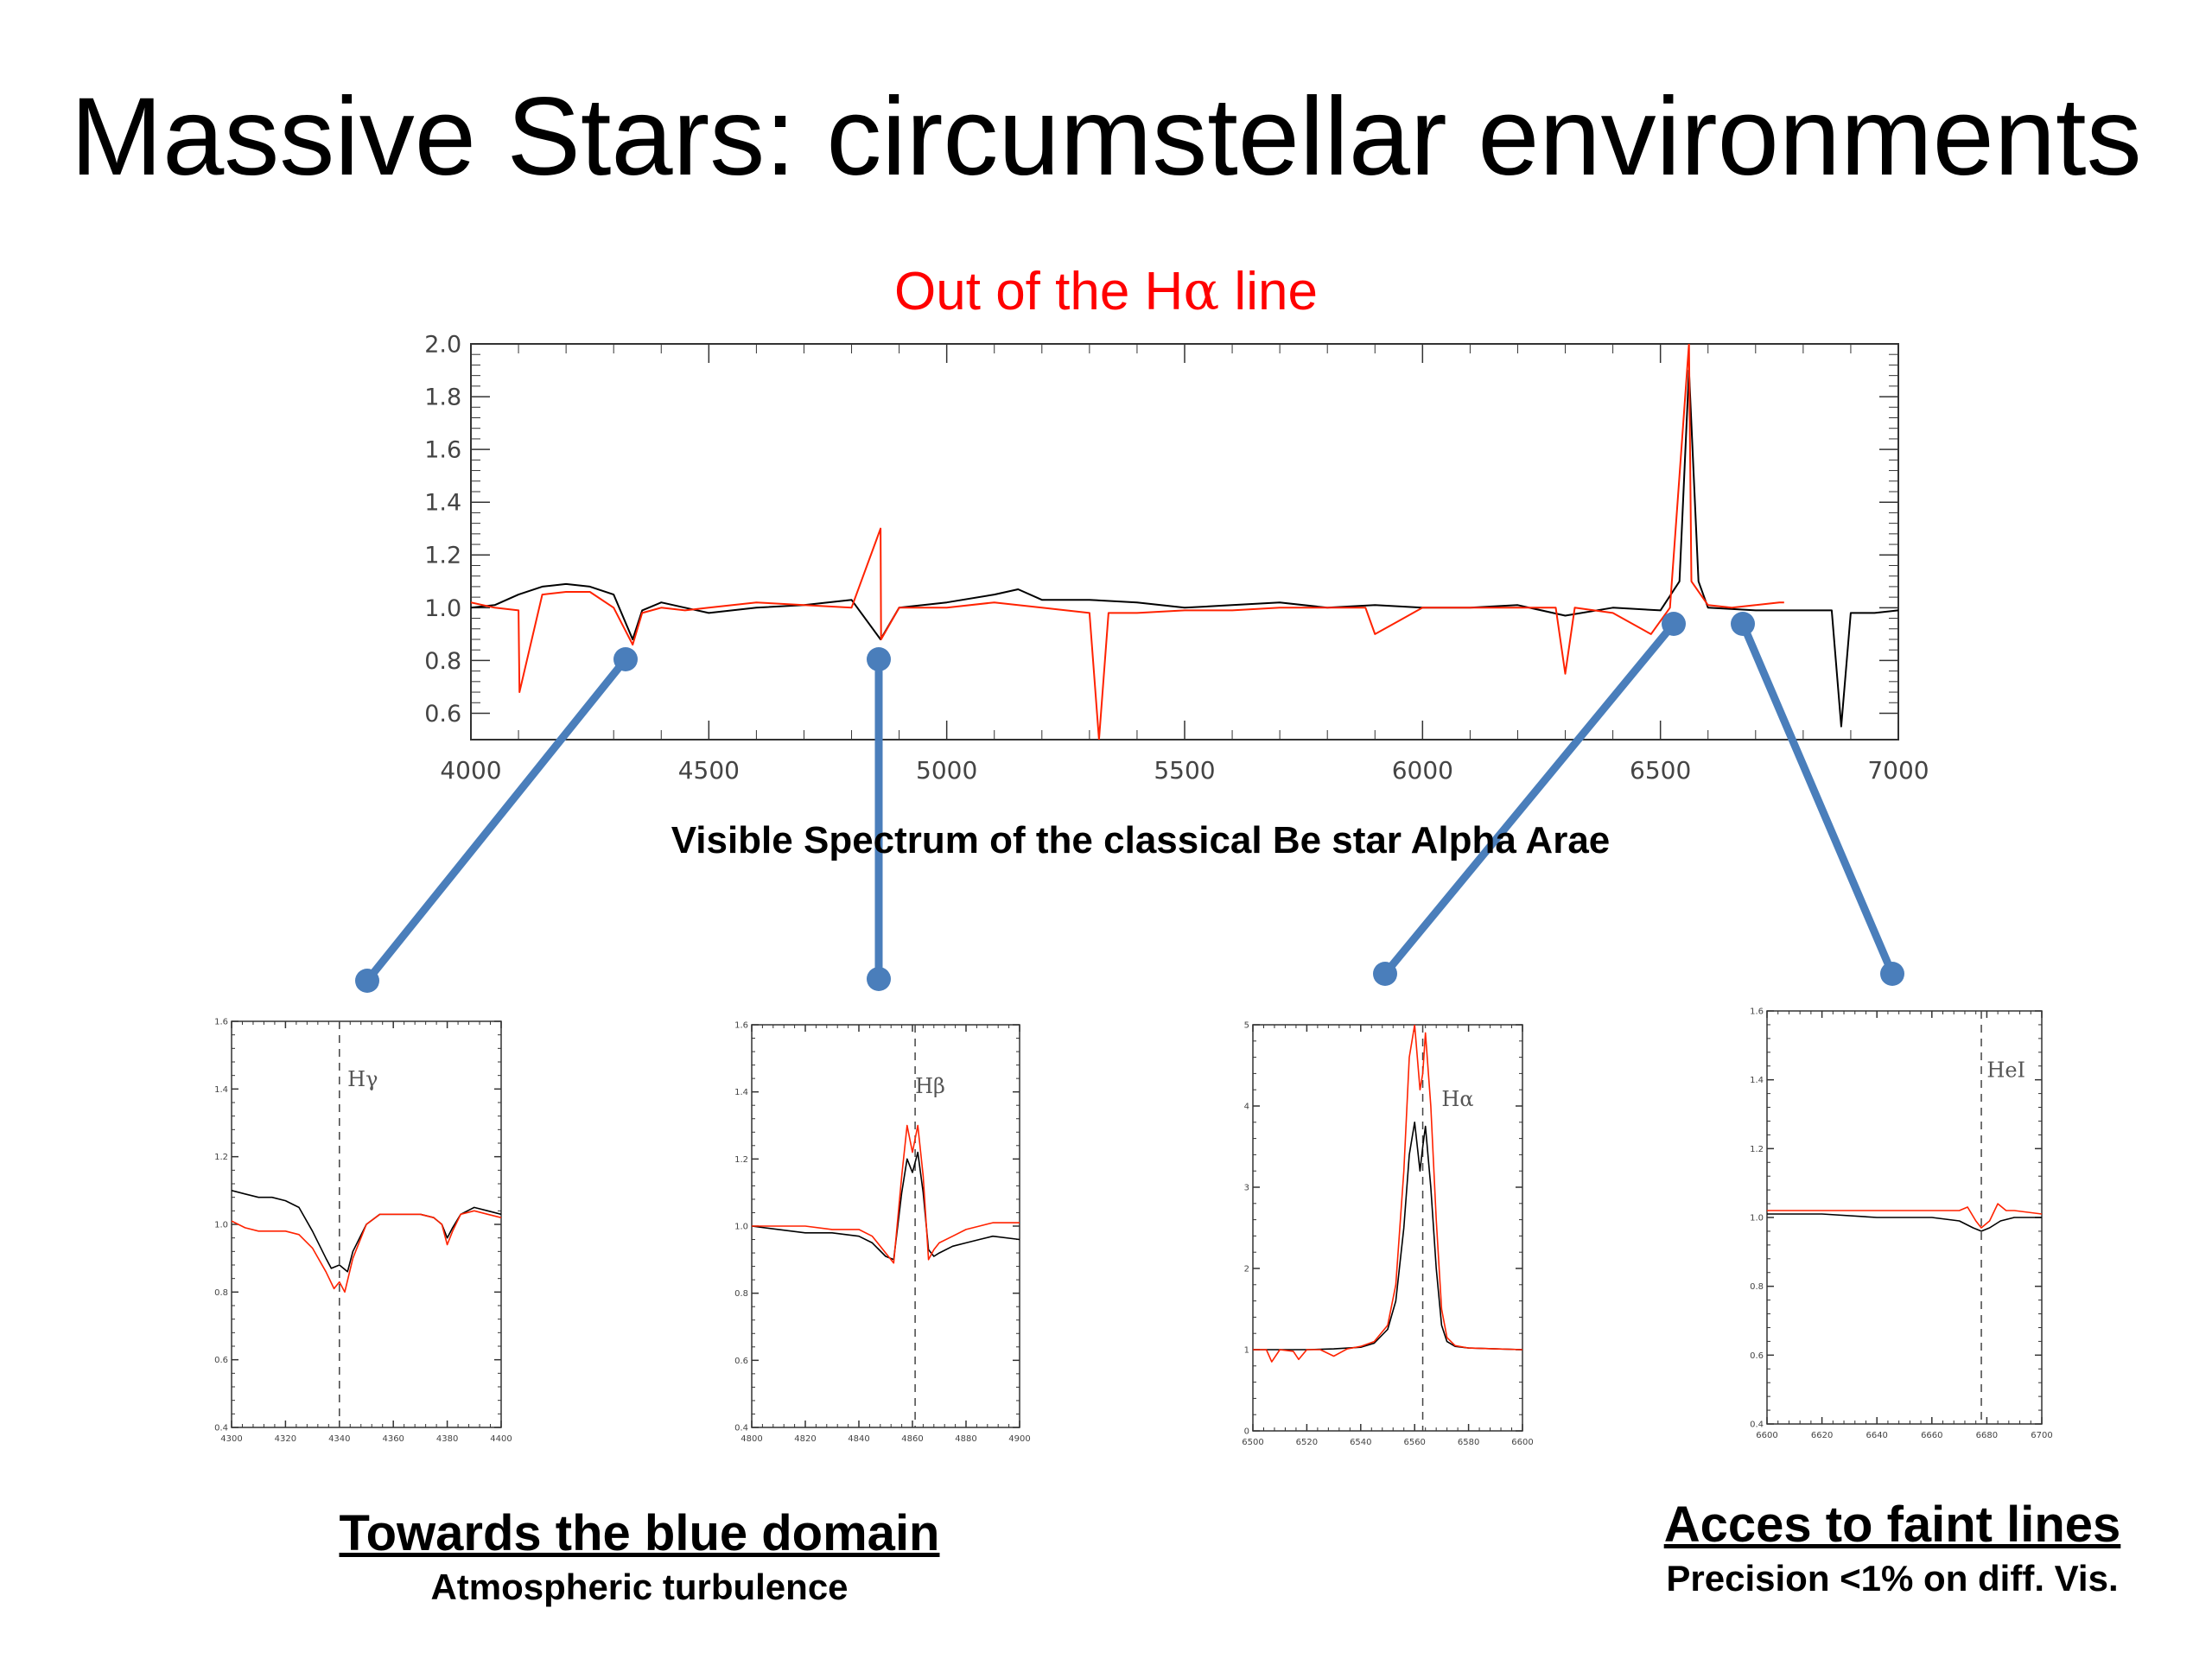  Describe the element at coordinates (442, 714) in the screenshot. I see `main-ytick-label: 0.6` at that location.